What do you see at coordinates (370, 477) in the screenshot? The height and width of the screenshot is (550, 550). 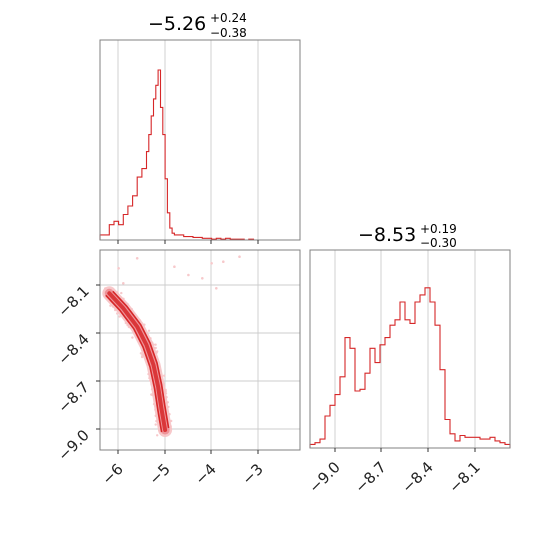 I see `hist-y-ticklabel-1: −8.7` at bounding box center [370, 477].